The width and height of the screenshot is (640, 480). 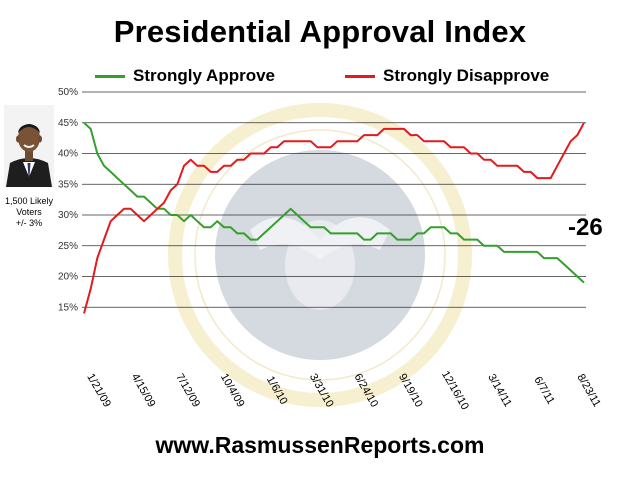 I want to click on y-tick-label: 15%, so click(x=68, y=307).